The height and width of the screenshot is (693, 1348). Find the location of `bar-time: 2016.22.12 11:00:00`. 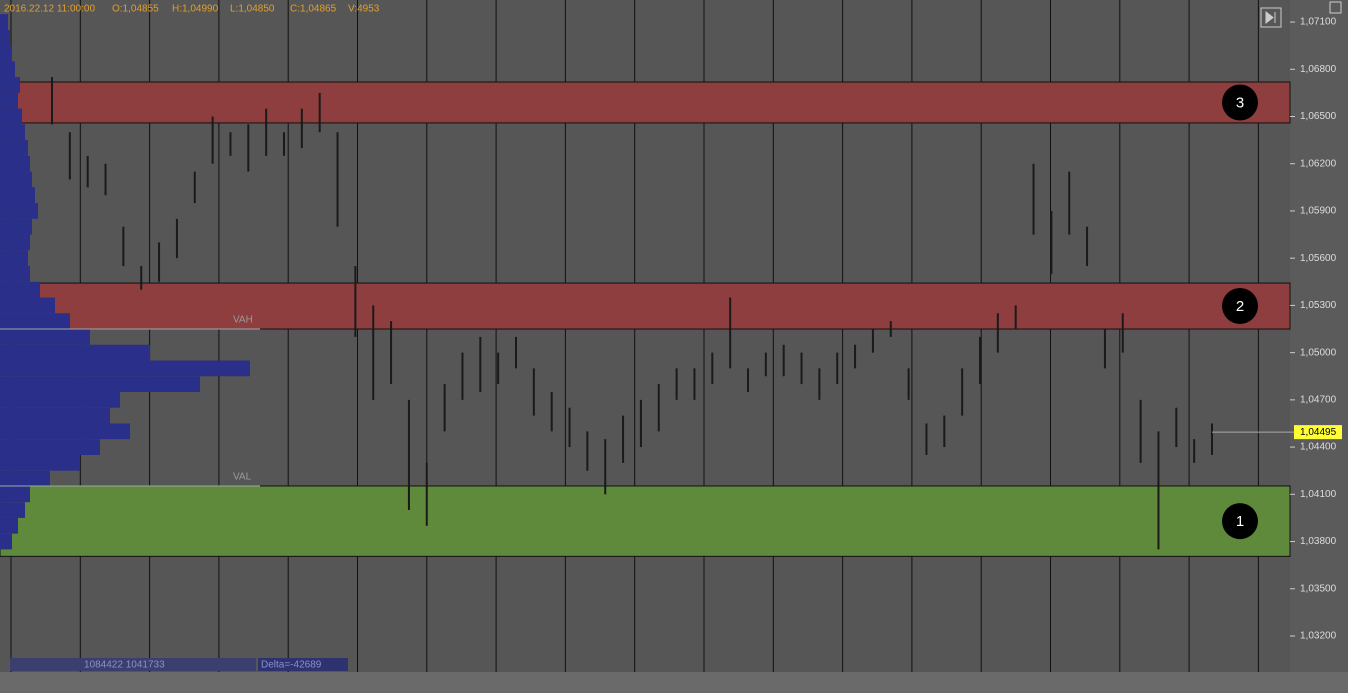

bar-time: 2016.22.12 11:00:00 is located at coordinates (49, 9).